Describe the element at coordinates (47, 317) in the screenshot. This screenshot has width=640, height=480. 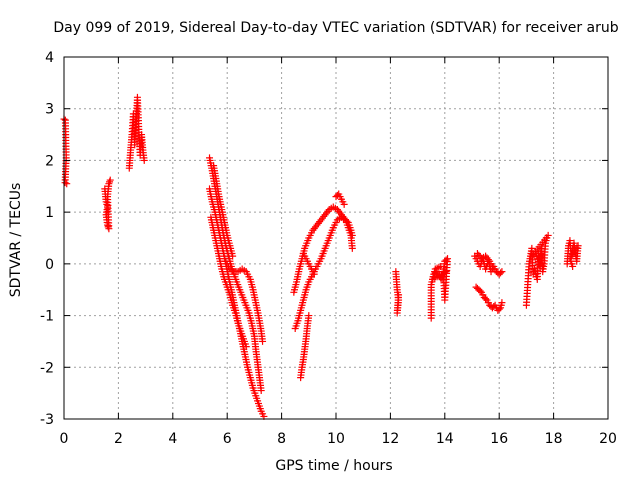
I see `y-tick-label: -1` at that location.